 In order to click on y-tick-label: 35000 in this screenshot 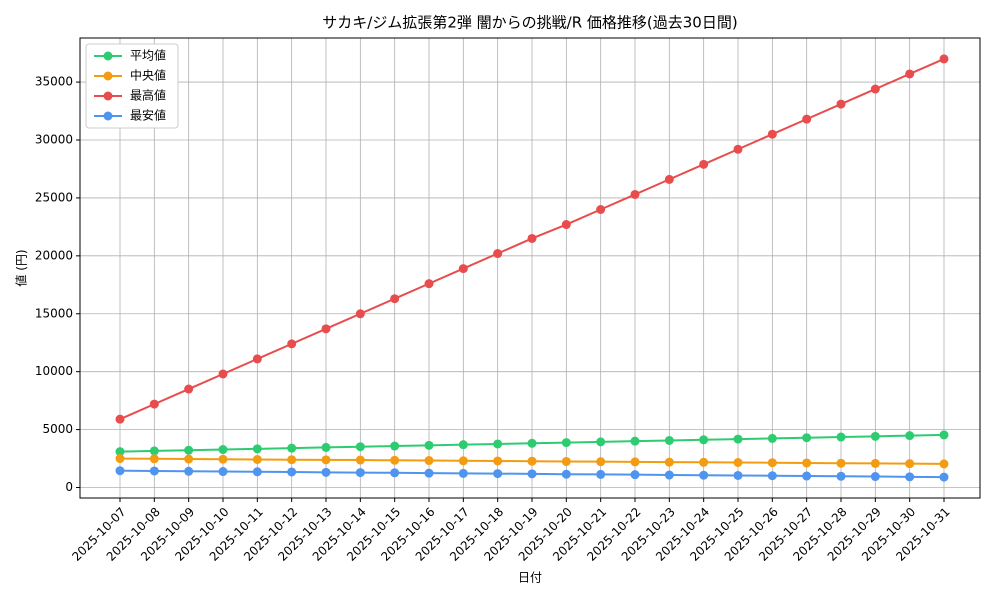, I will do `click(54, 82)`.